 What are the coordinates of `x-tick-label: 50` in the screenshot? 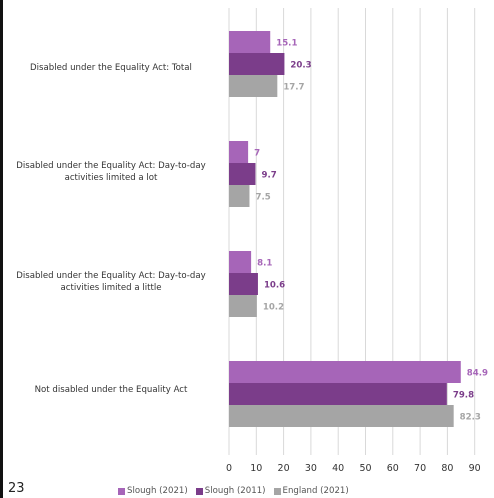 It's located at (365, 468).